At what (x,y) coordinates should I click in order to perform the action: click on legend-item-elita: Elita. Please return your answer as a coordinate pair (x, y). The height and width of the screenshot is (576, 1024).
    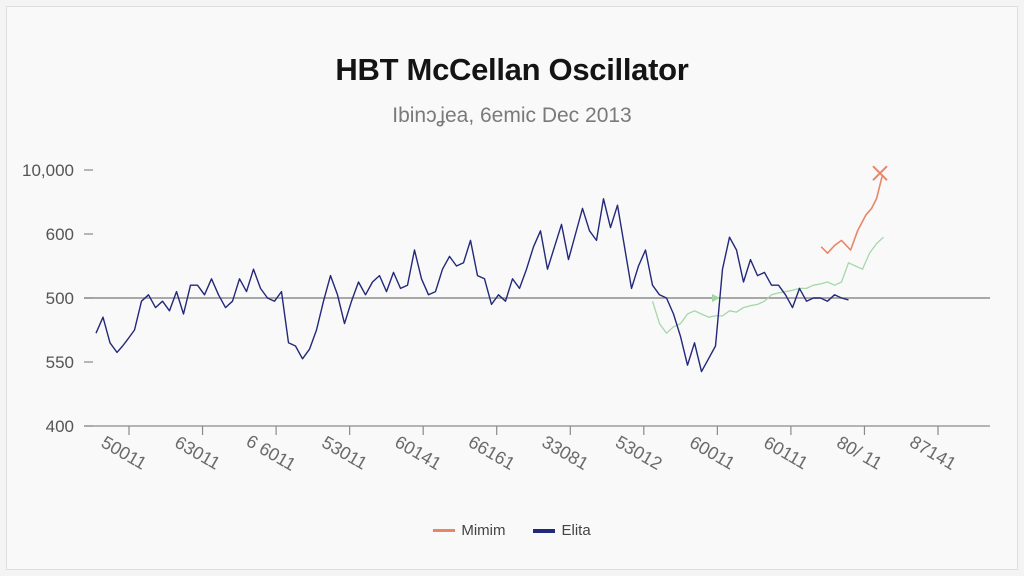
    Looking at the image, I should click on (562, 530).